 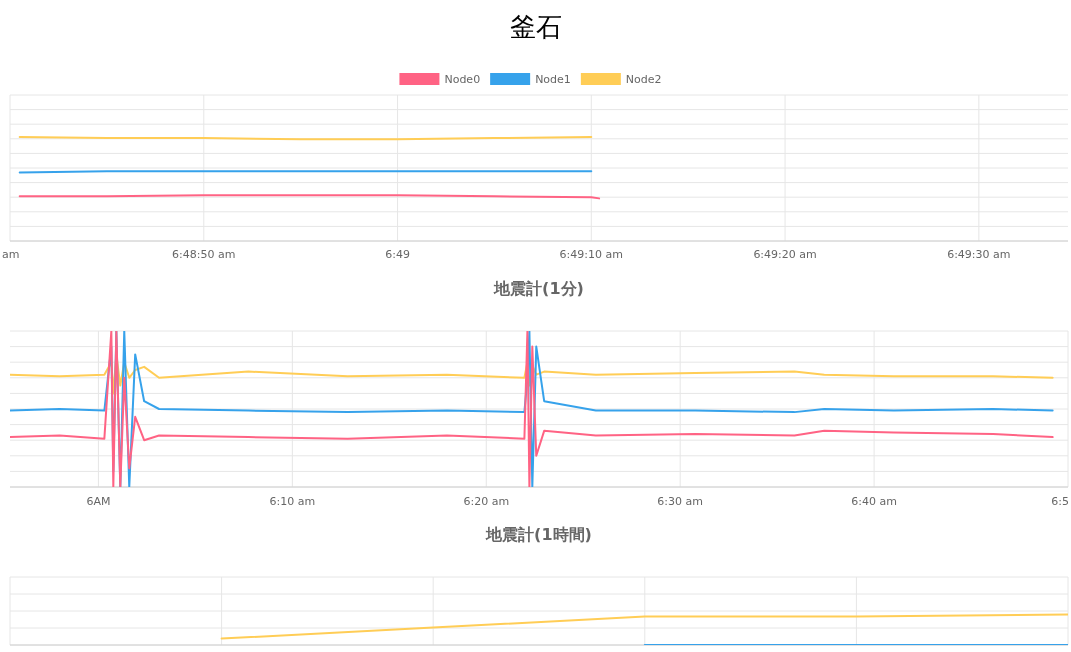 What do you see at coordinates (462, 79) in the screenshot?
I see `legend-label: Node0` at bounding box center [462, 79].